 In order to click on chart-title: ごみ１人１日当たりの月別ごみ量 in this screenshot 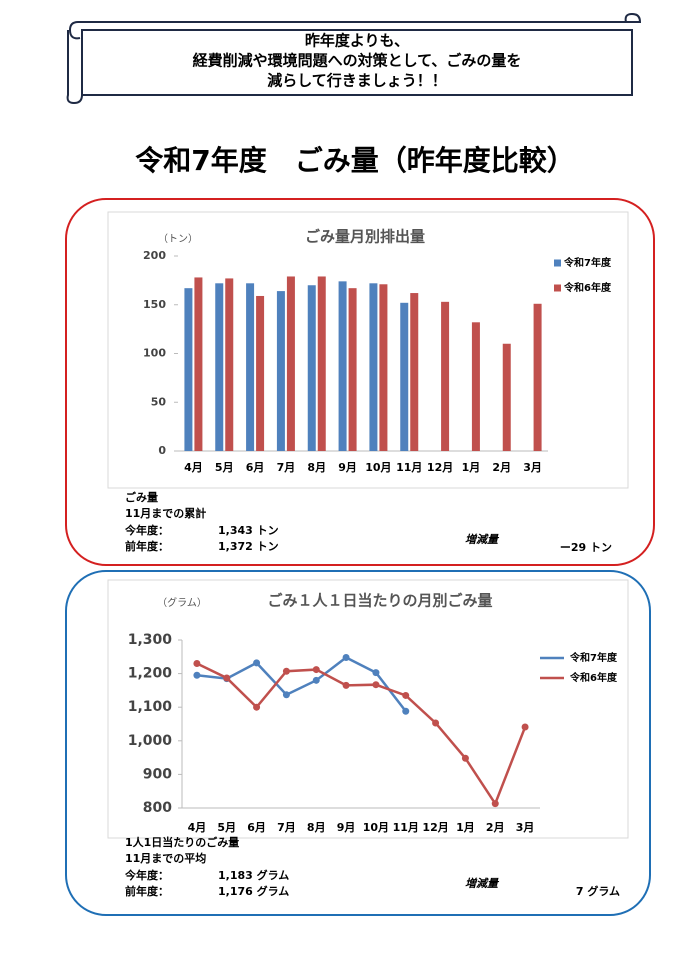, I will do `click(379, 601)`.